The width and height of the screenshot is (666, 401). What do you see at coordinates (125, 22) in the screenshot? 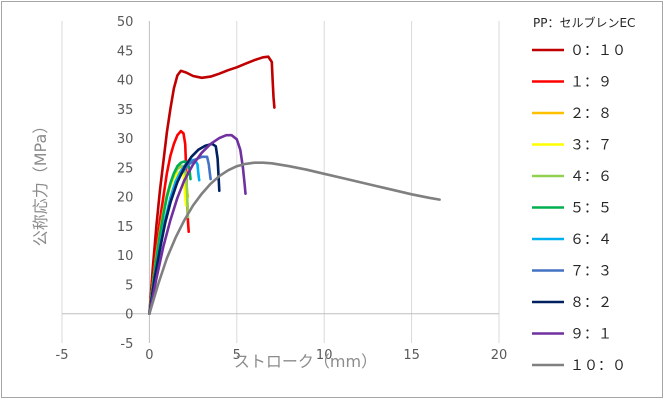
I see `y-tick-label: 50` at bounding box center [125, 22].